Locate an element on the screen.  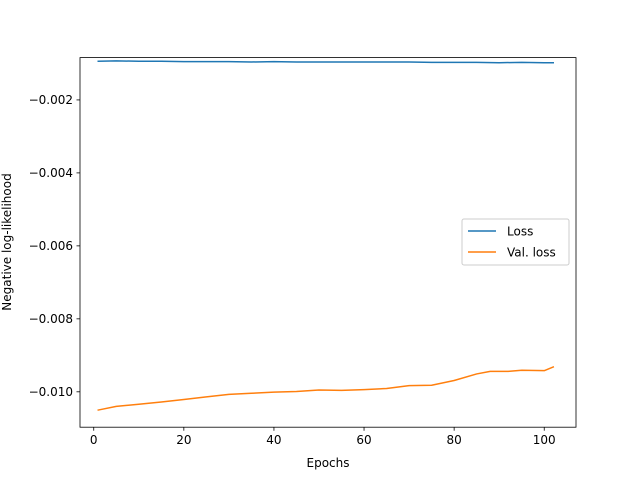
y-tick-label: −0.006 is located at coordinates (51, 246).